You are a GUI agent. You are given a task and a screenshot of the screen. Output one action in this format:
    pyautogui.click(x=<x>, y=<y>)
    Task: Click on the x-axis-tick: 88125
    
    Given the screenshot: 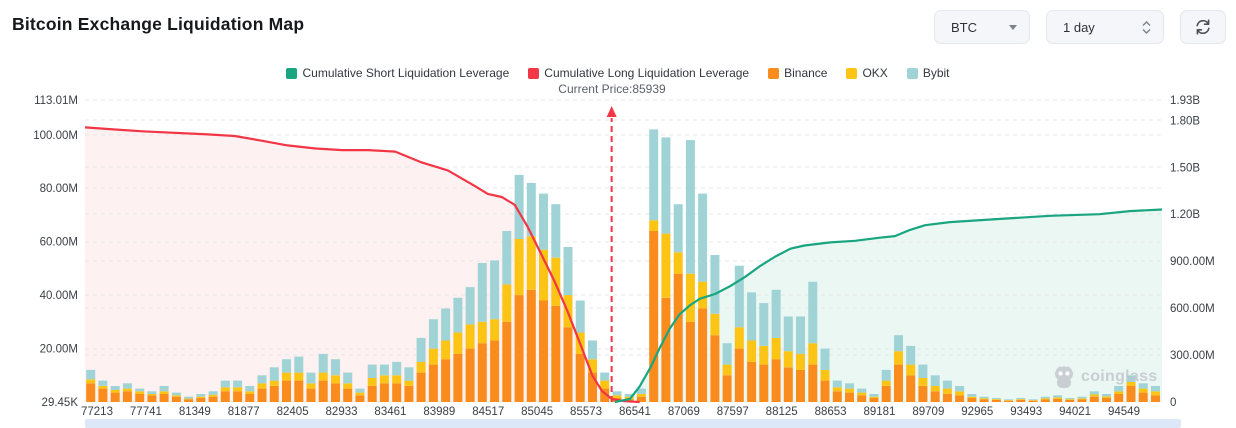 What is the action you would take?
    pyautogui.click(x=782, y=412)
    